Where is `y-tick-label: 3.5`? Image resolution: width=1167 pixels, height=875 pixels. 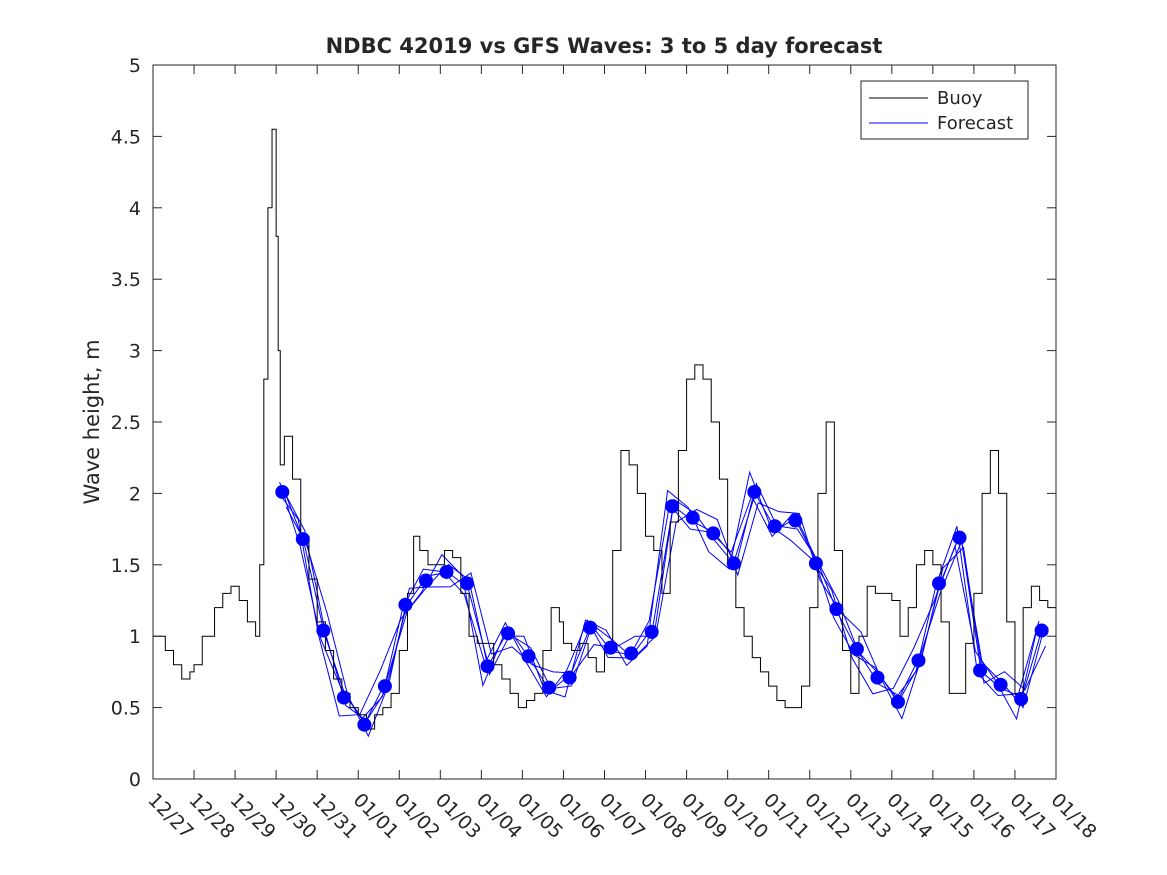
y-tick-label: 3.5 is located at coordinates (126, 280).